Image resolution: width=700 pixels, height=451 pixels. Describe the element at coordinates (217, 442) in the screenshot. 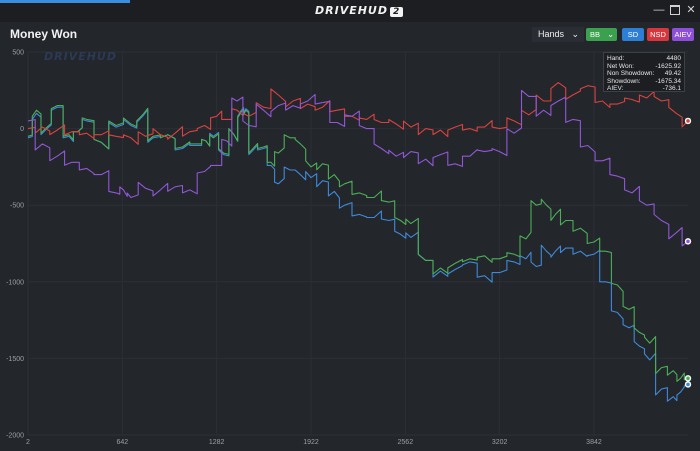

I see `x-tick-label: 1282` at that location.